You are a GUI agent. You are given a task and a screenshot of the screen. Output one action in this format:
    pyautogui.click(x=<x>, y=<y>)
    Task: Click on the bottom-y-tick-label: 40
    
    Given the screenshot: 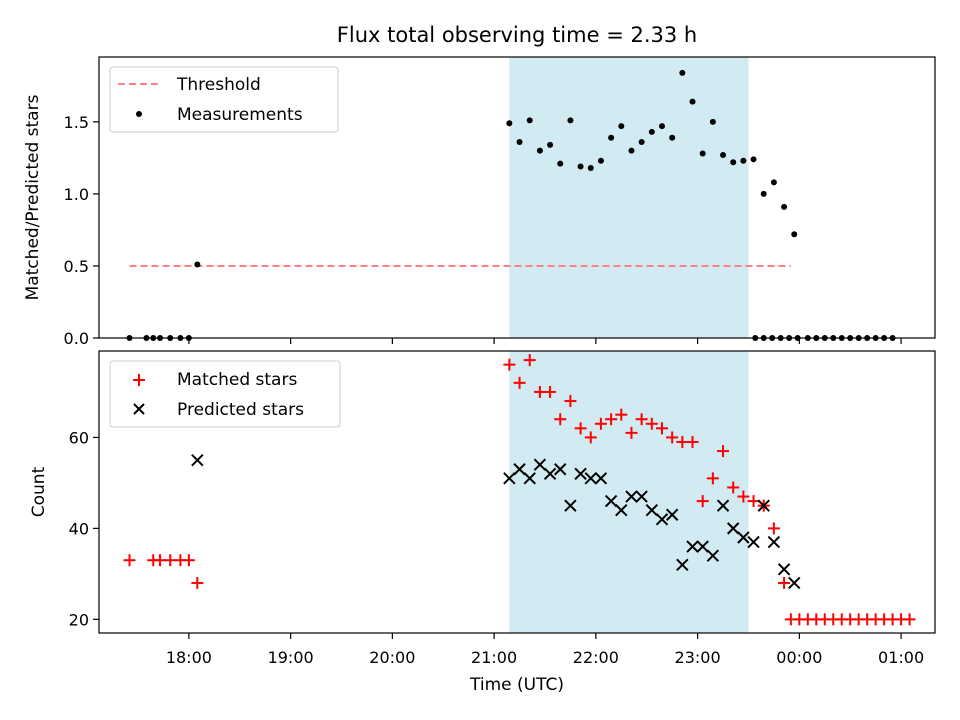 What is the action you would take?
    pyautogui.click(x=79, y=528)
    